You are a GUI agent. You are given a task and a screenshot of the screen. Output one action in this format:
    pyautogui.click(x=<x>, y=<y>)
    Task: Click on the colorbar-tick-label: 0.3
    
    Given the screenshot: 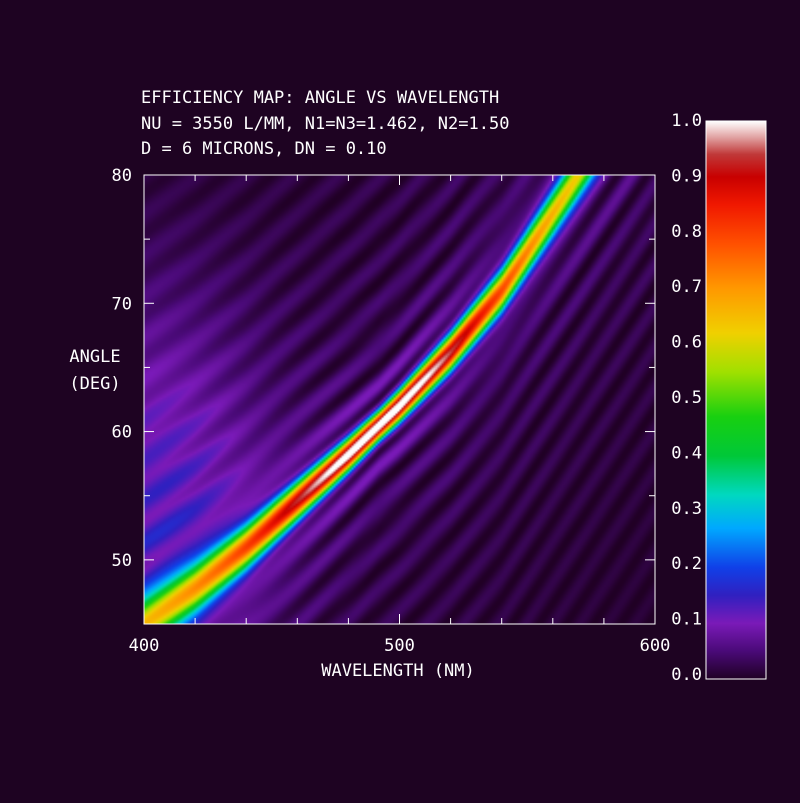 What is the action you would take?
    pyautogui.click(x=686, y=509)
    